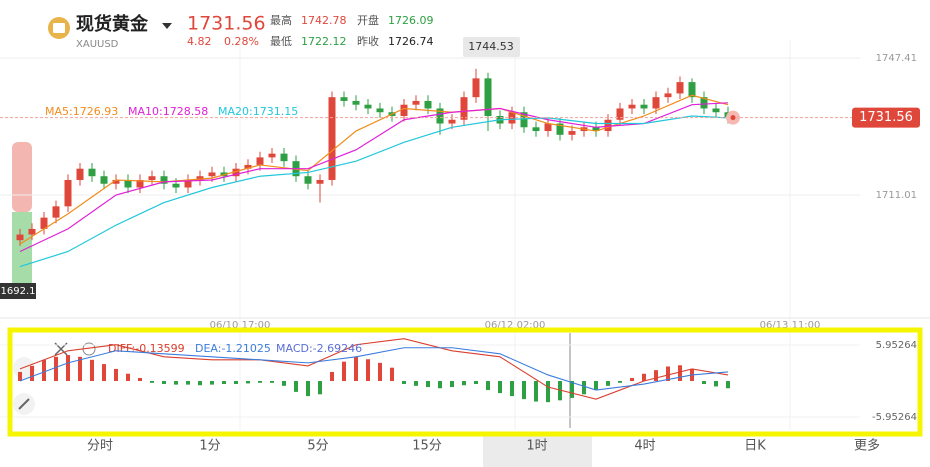  Describe the element at coordinates (536, 446) in the screenshot. I see `timeframe-tab: 1时` at that location.